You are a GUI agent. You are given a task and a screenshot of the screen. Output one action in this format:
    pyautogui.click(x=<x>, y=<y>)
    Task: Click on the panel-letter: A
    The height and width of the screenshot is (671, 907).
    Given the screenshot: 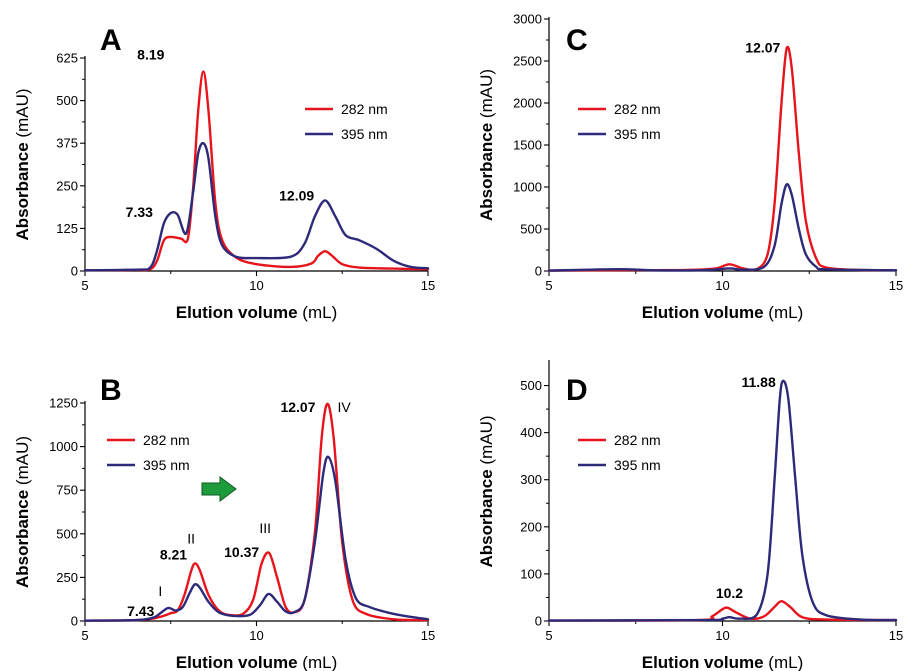 What is the action you would take?
    pyautogui.click(x=111, y=40)
    